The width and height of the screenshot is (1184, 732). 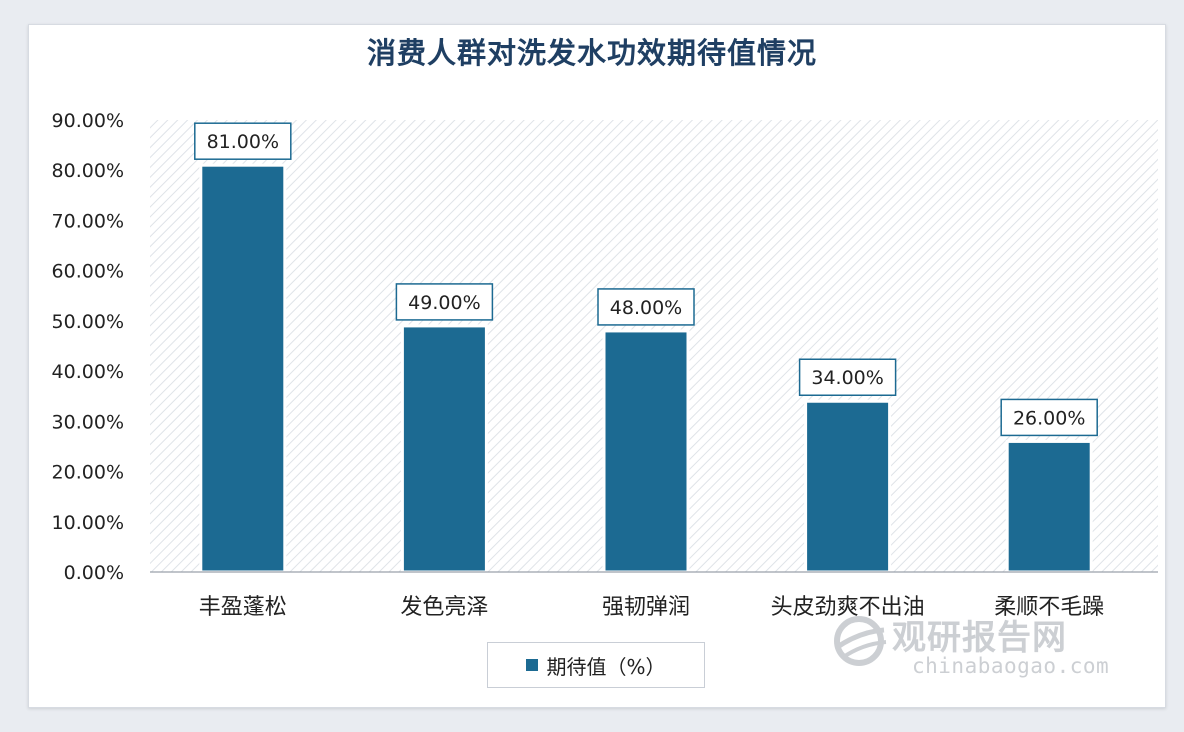 What do you see at coordinates (88, 171) in the screenshot?
I see `y-tick-label: 80.00%` at bounding box center [88, 171].